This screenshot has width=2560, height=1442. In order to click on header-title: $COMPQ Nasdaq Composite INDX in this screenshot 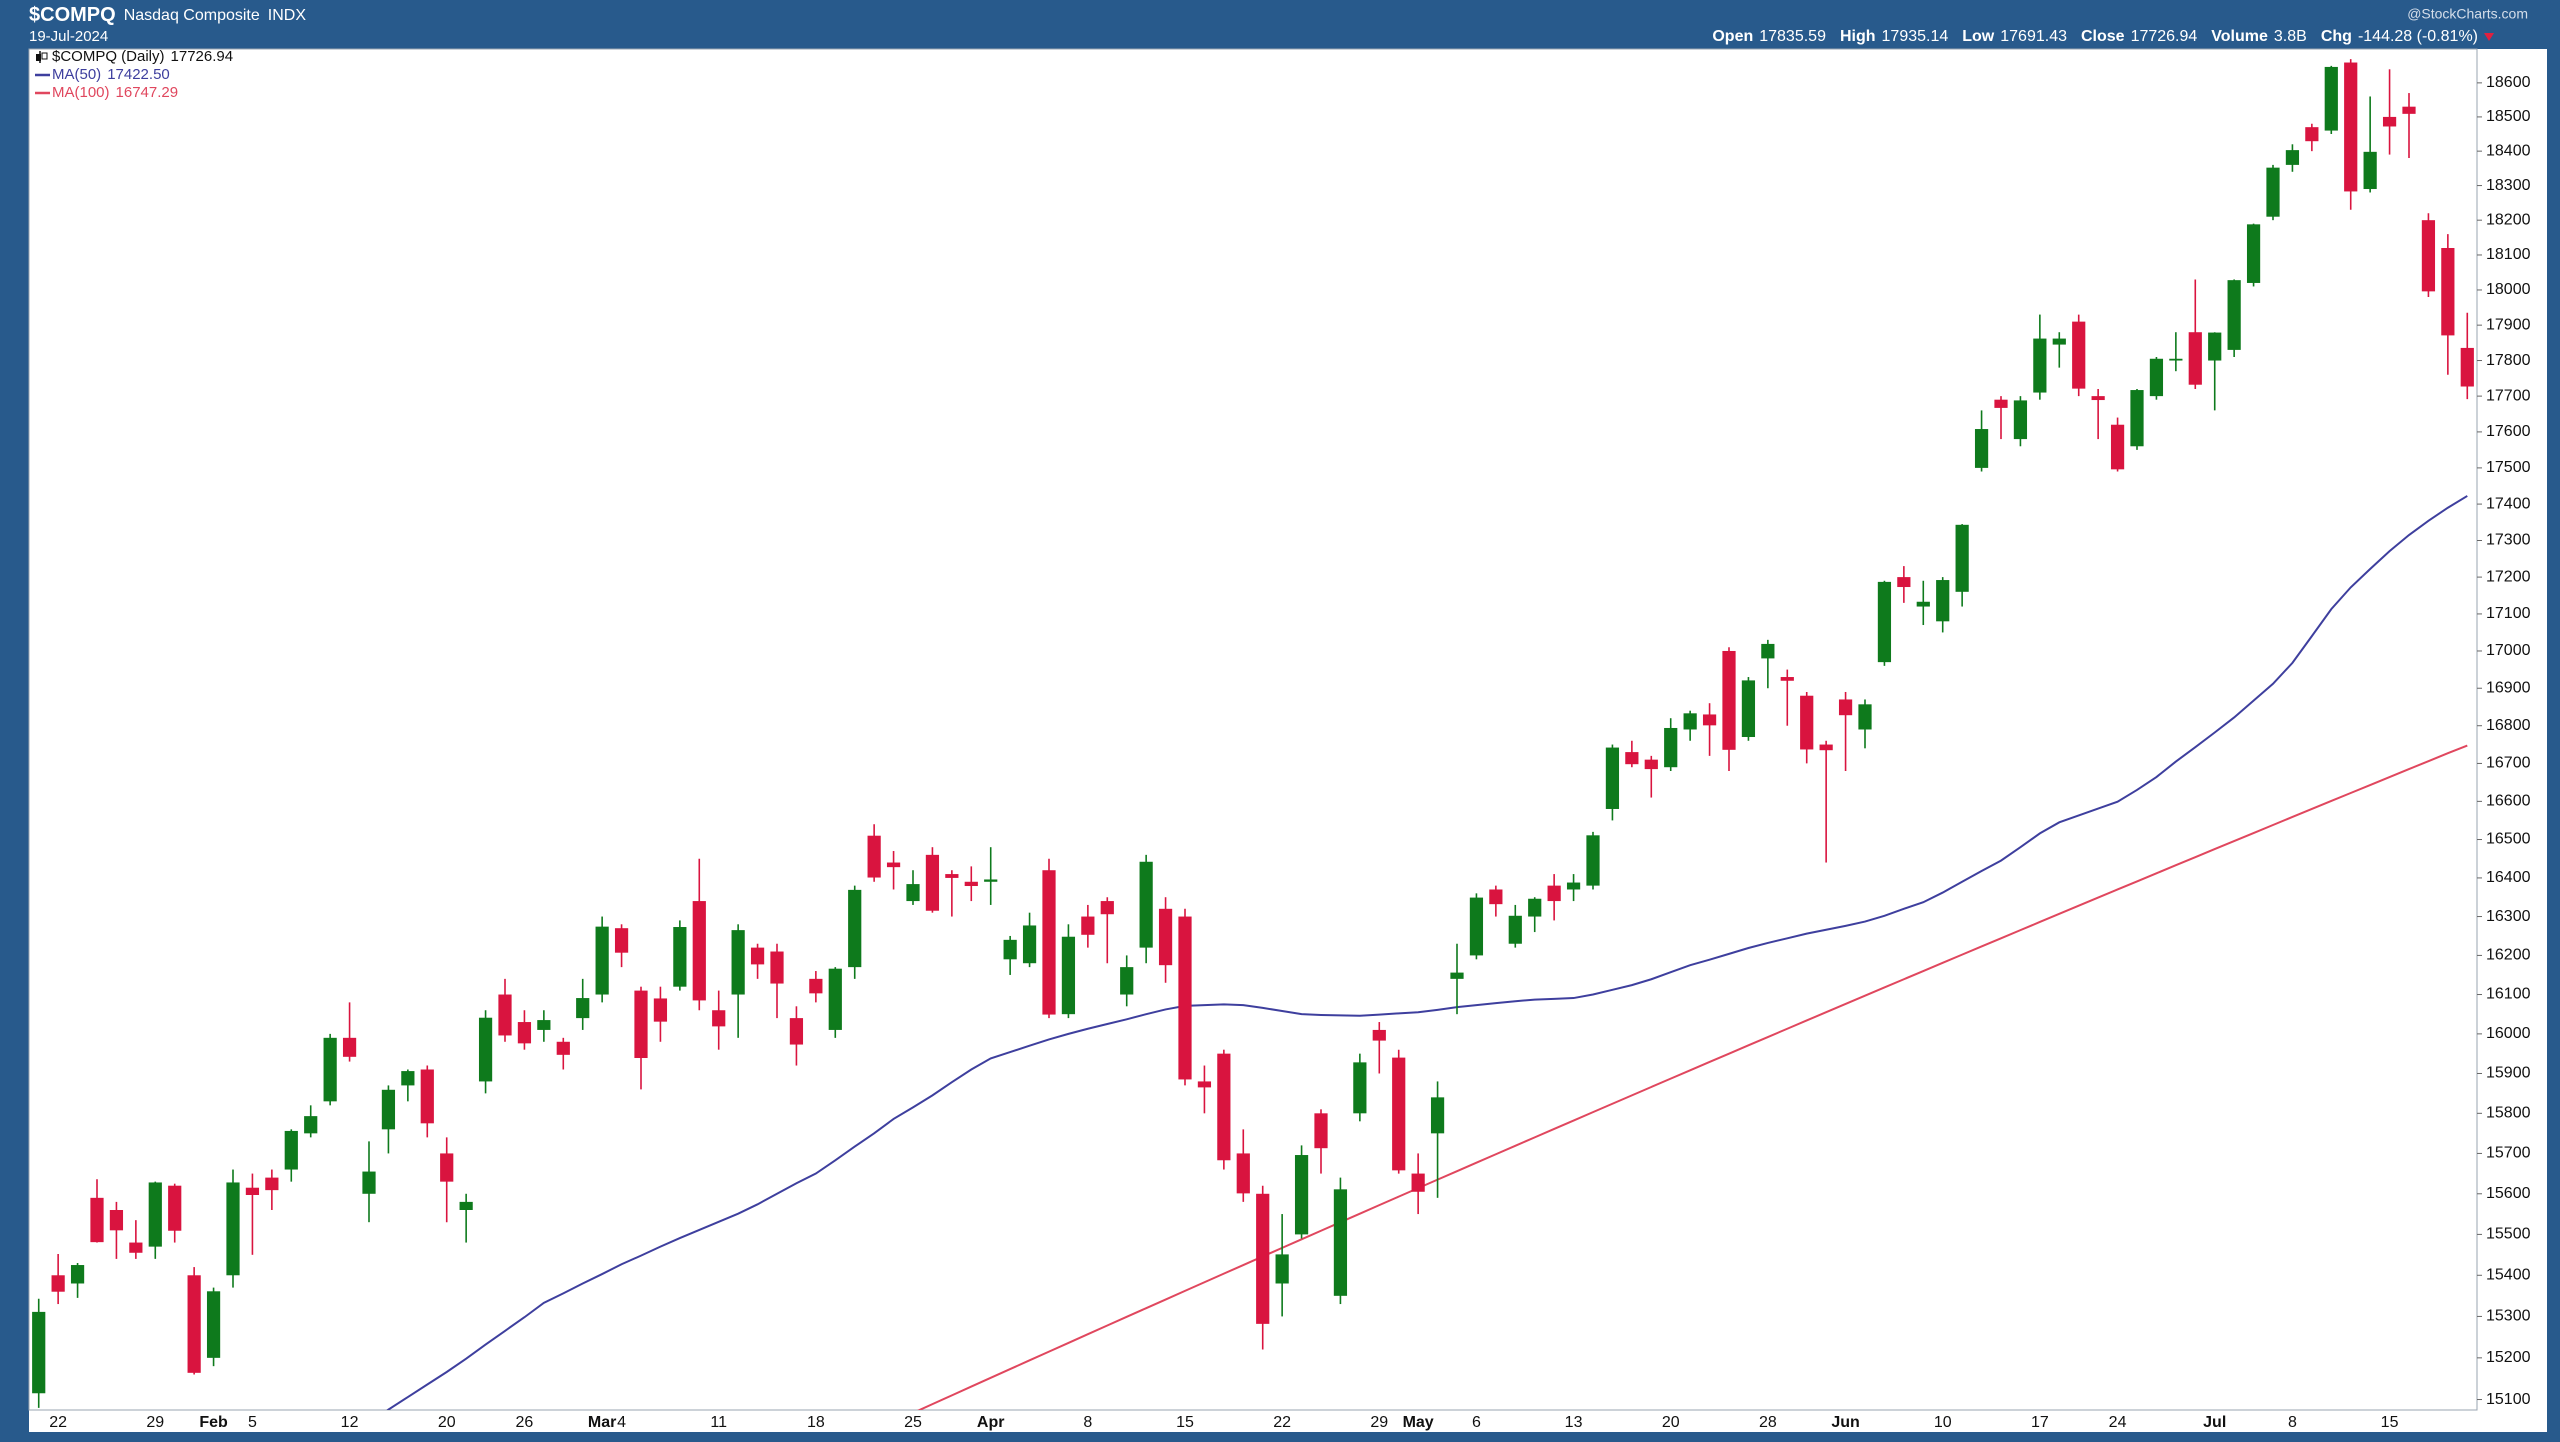, I will do `click(167, 15)`.